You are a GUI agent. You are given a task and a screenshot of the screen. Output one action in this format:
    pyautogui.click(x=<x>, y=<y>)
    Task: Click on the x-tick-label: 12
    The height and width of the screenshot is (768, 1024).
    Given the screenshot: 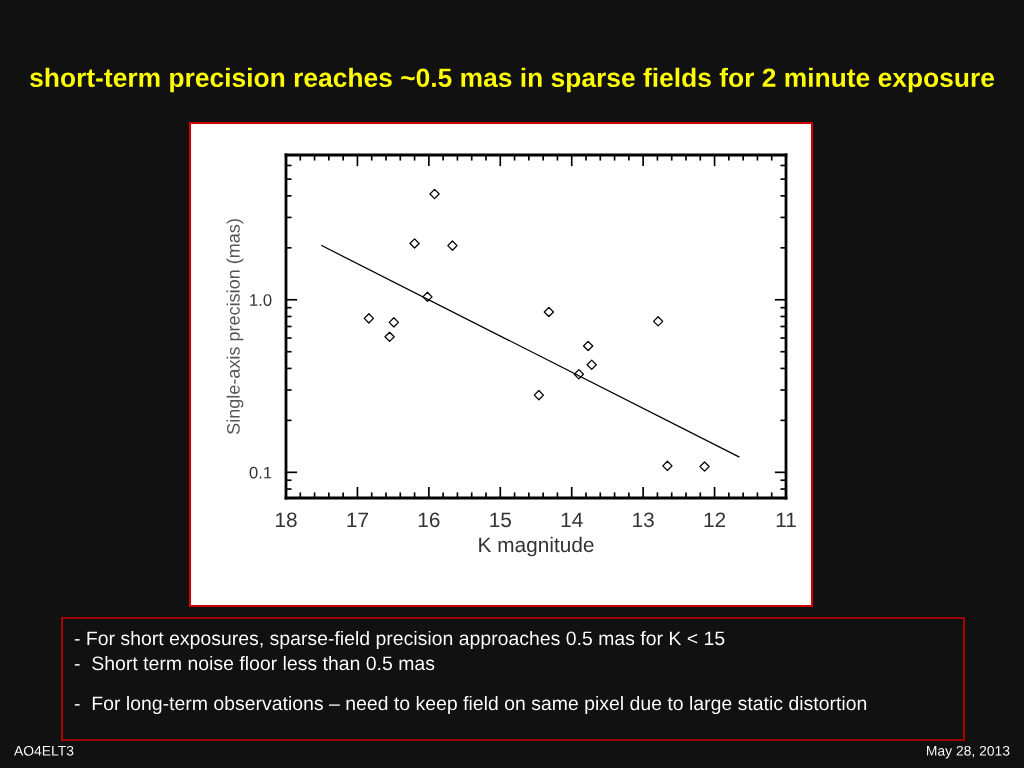 What is the action you would take?
    pyautogui.click(x=715, y=519)
    